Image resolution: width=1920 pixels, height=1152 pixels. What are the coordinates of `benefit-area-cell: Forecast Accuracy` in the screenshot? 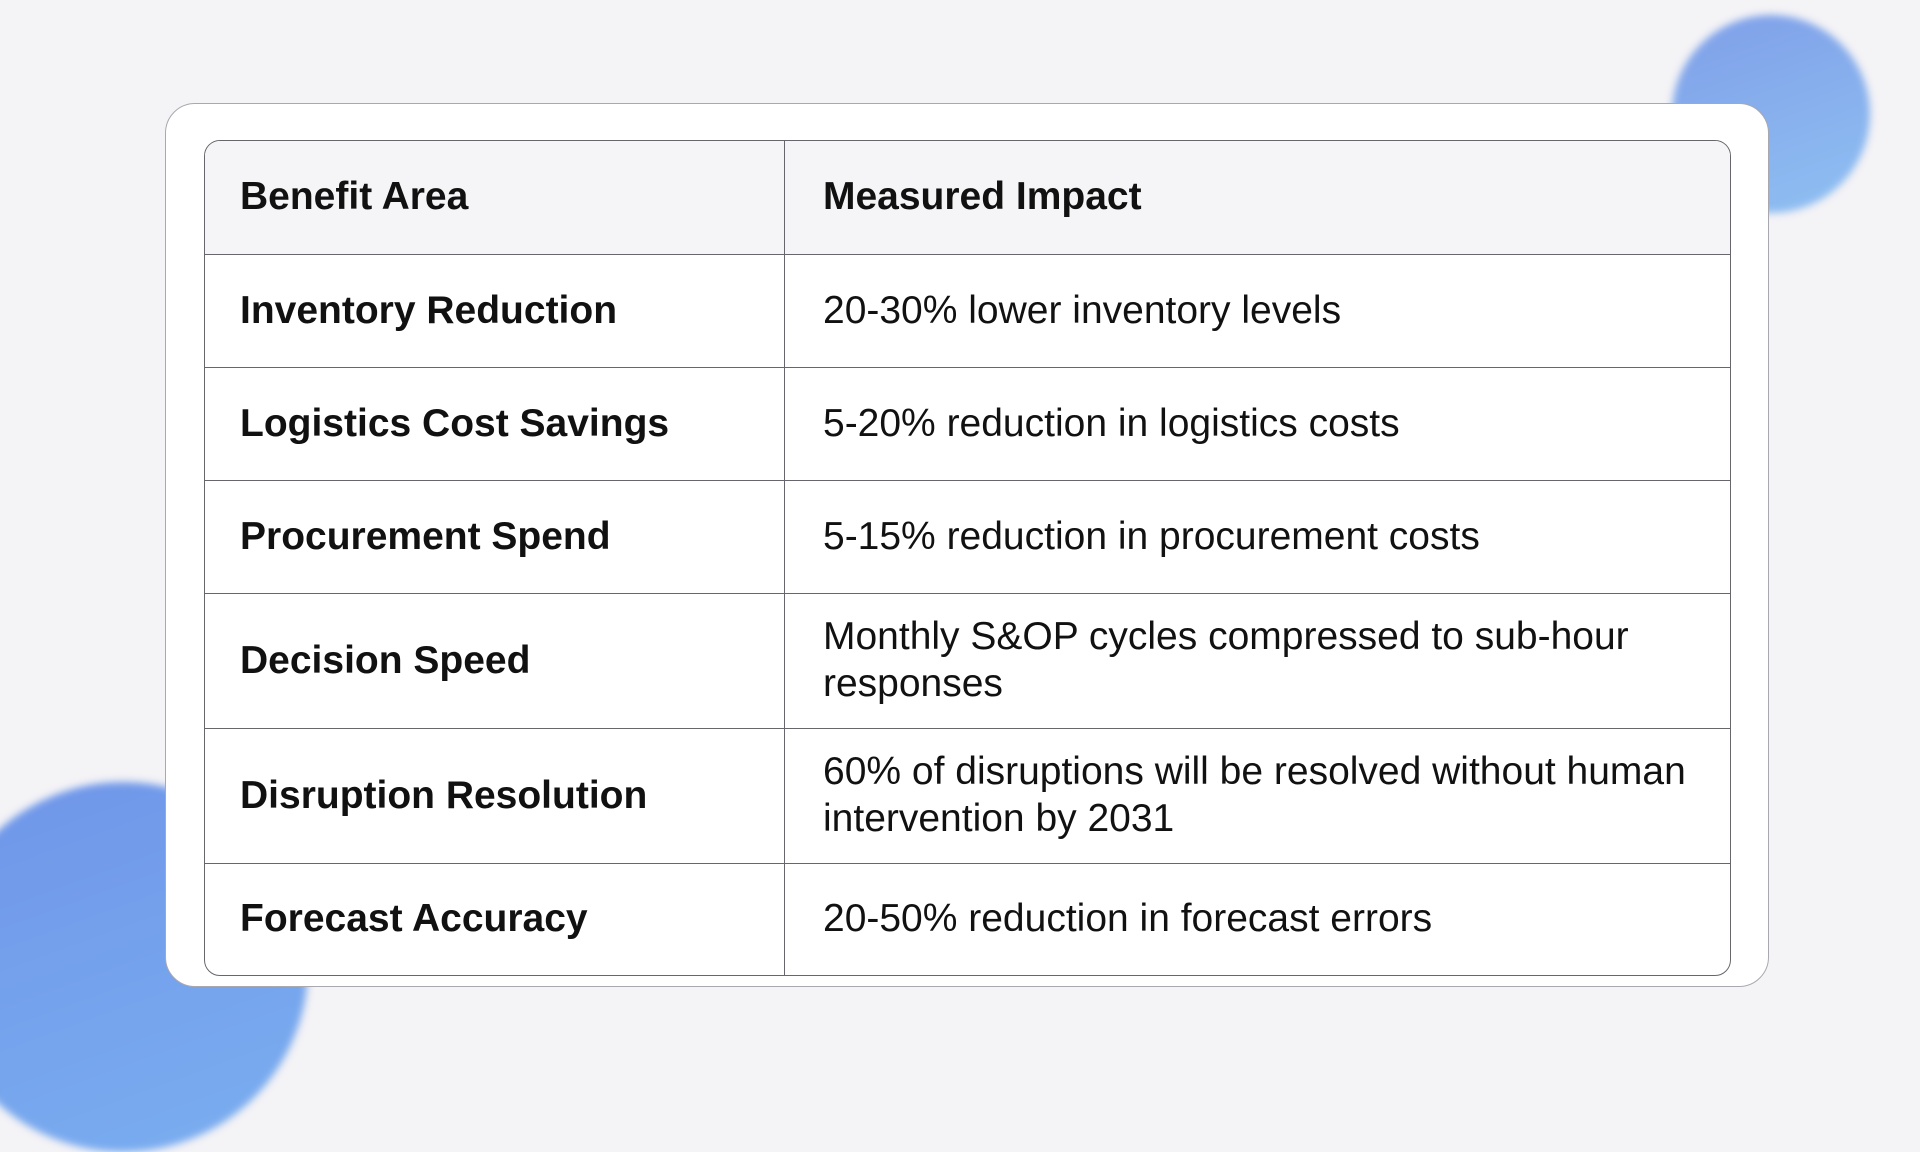 It's located at (495, 919).